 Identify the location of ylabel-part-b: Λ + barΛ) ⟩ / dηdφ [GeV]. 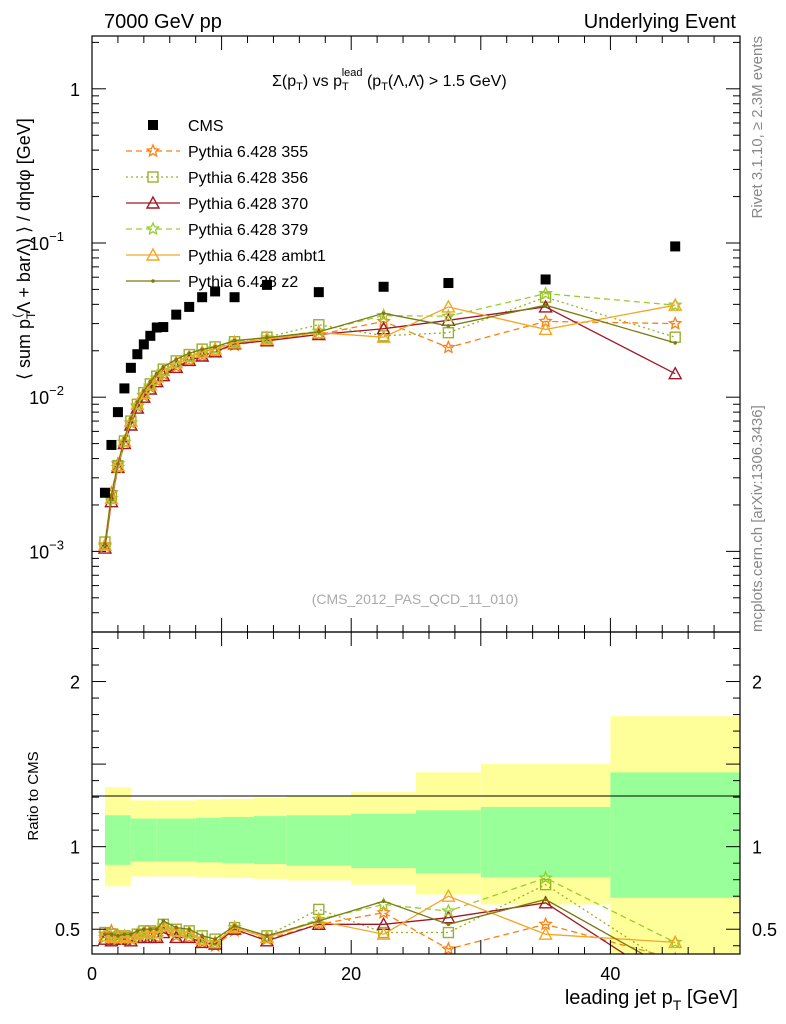
(24, 215).